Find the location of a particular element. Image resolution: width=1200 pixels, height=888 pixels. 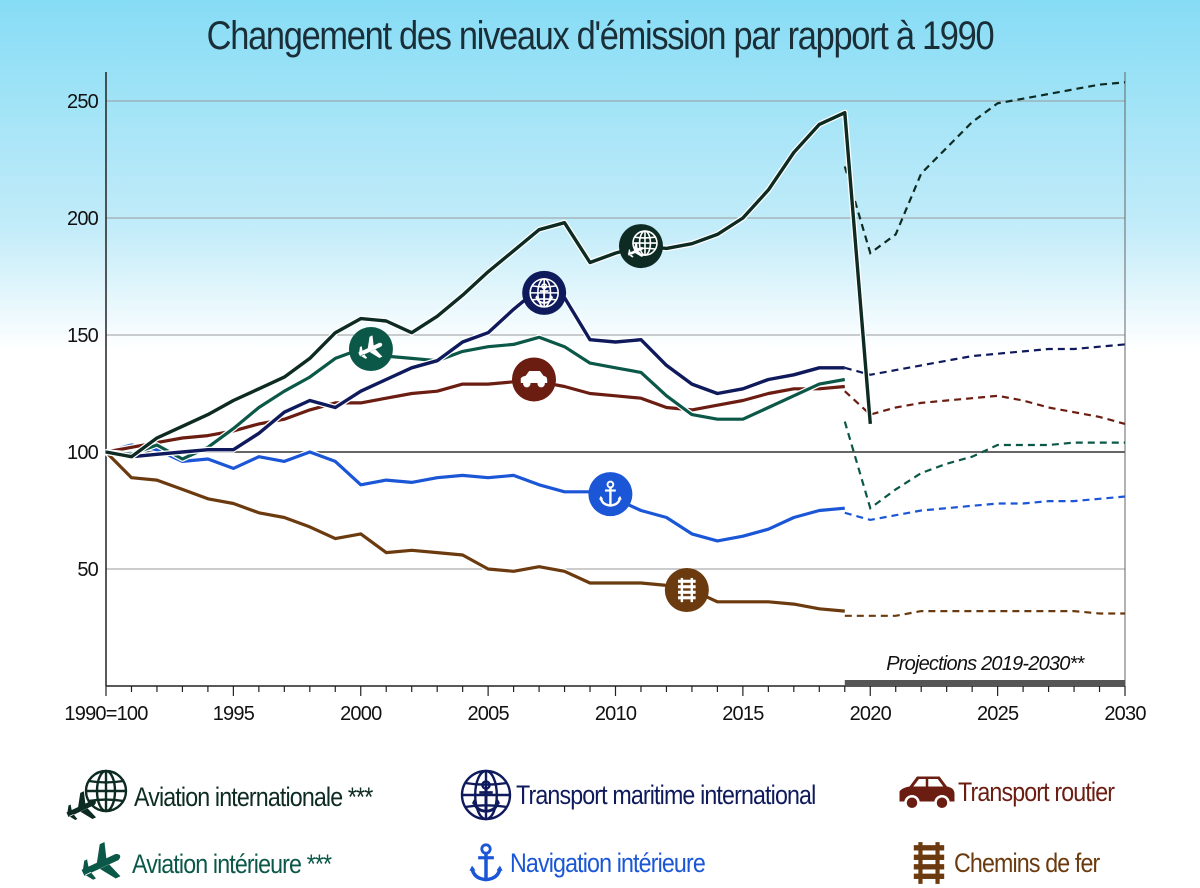

series-line-globe-anchor is located at coordinates (475, 372).